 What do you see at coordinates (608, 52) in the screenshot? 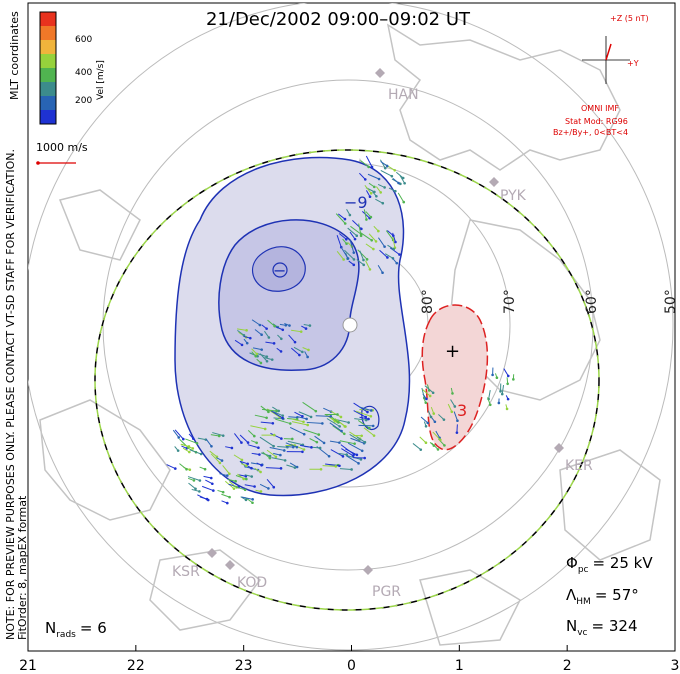
I see `imf-vector` at bounding box center [608, 52].